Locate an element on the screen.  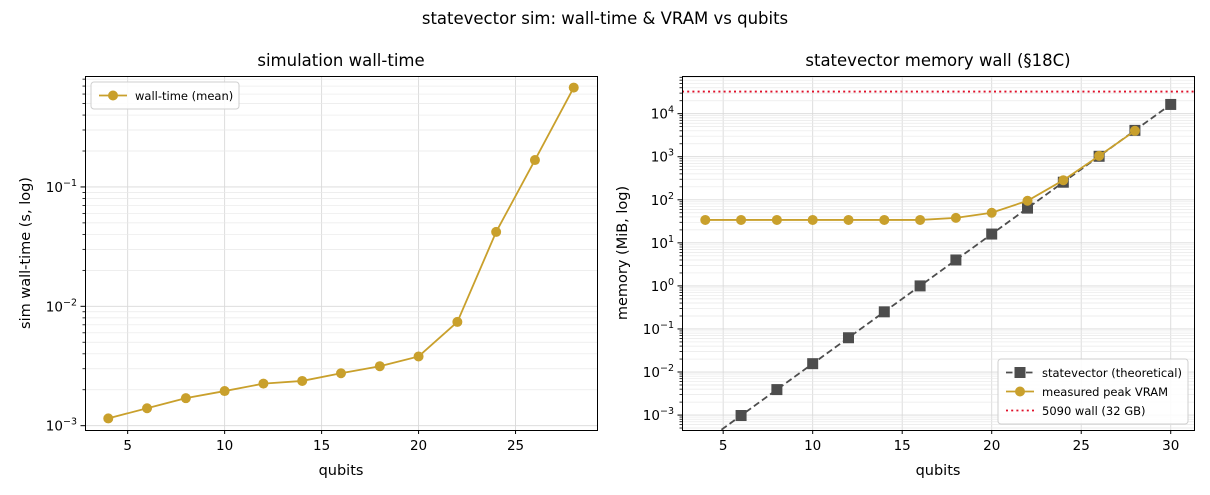
memory-xlabel: qubits is located at coordinates (938, 471).